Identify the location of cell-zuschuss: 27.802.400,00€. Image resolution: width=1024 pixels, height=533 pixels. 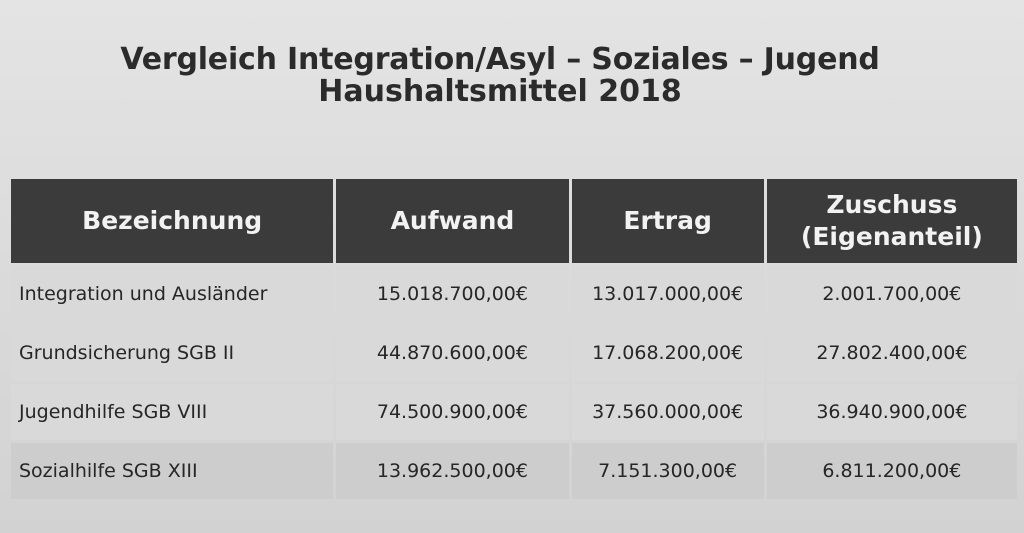
(891, 353).